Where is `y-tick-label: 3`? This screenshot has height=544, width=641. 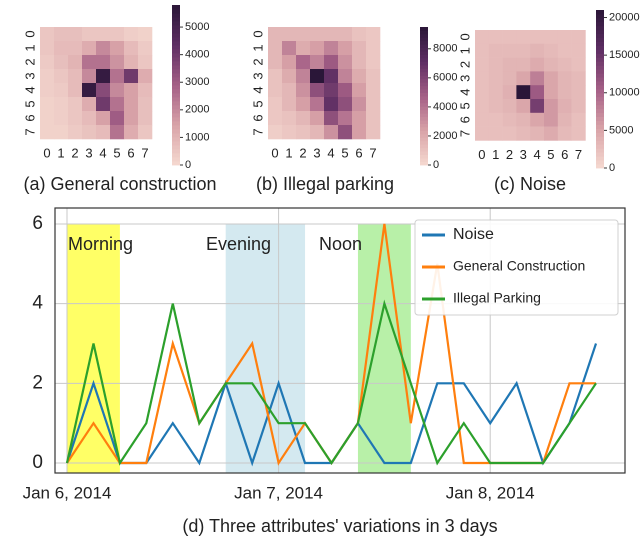
y-tick-label: 3 is located at coordinates (257, 75).